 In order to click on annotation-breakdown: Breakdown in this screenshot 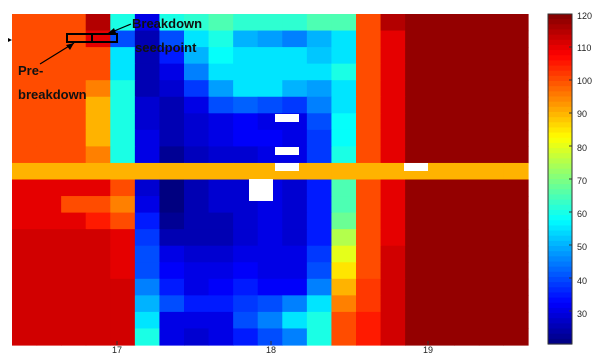, I will do `click(167, 23)`.